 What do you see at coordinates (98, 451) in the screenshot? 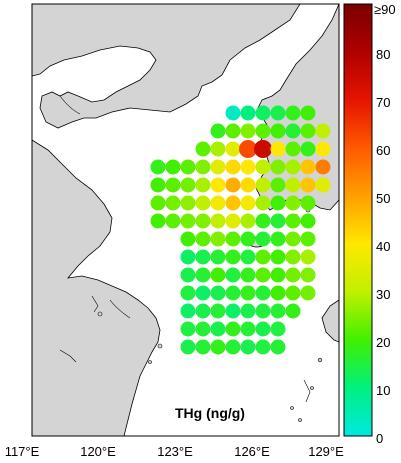
I see `lon-tick-label: 120°E` at bounding box center [98, 451].